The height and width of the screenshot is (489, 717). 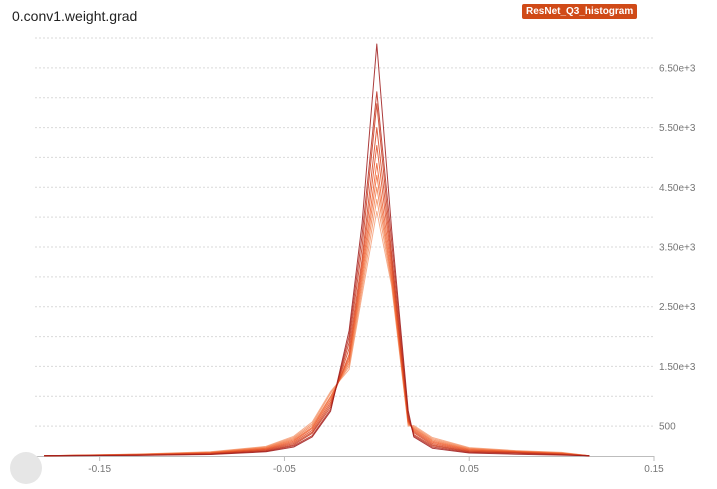 What do you see at coordinates (469, 469) in the screenshot?
I see `x-tick-label: 0.05` at bounding box center [469, 469].